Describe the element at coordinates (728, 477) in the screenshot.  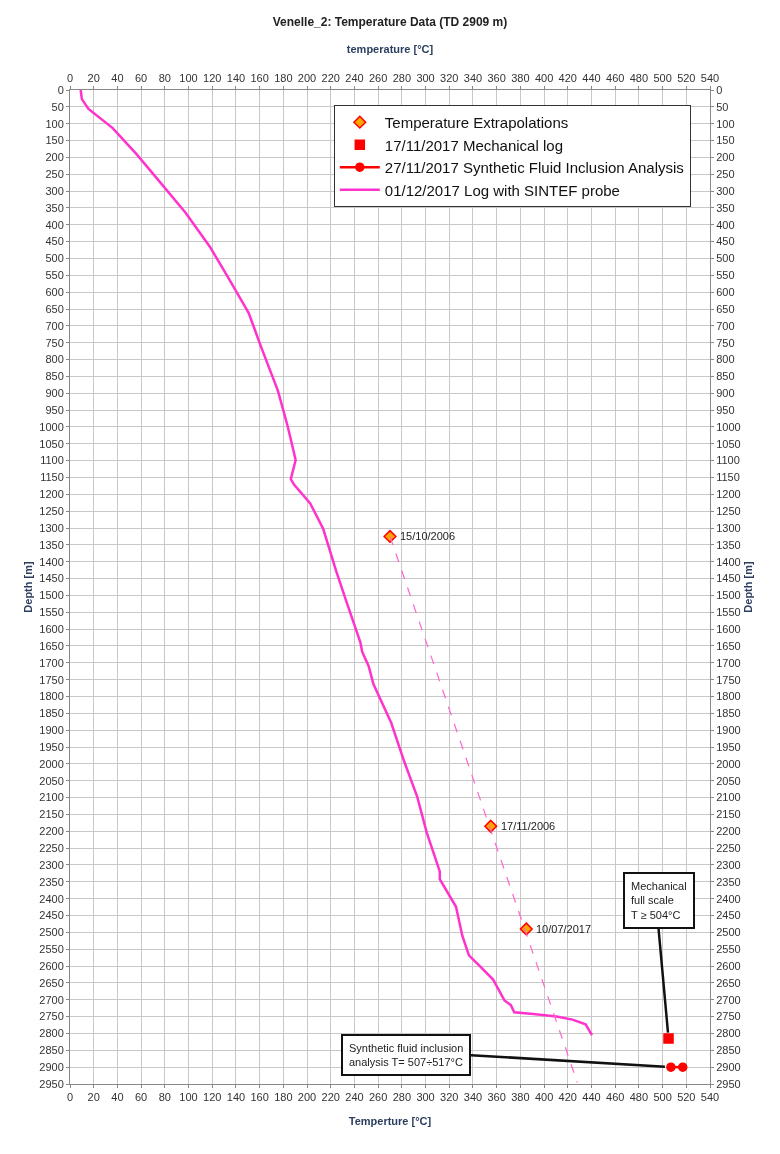
I see `y2-tick-label: 1150` at that location.